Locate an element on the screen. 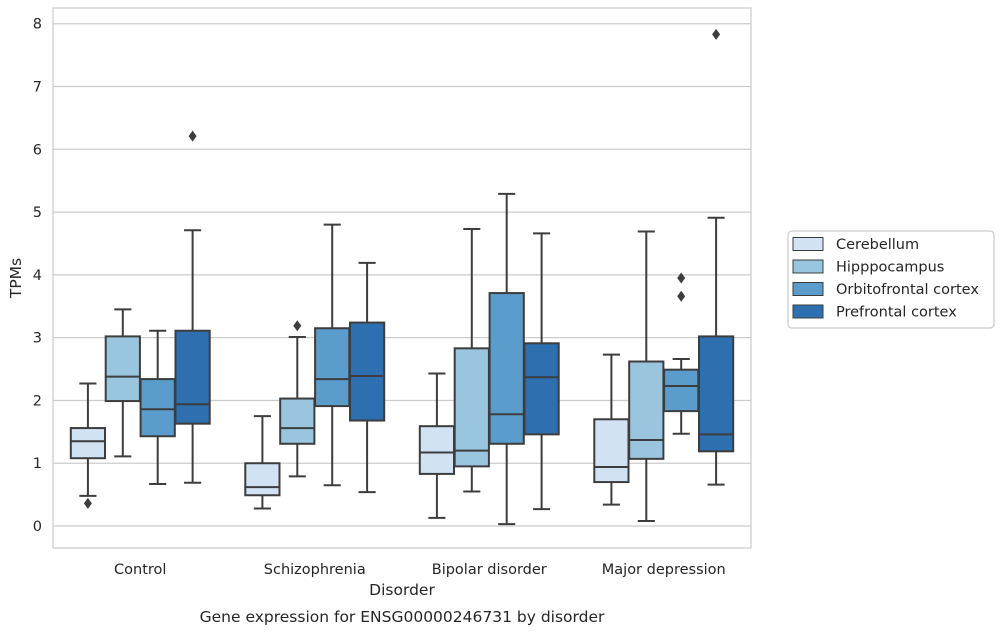 The height and width of the screenshot is (634, 1003). y-axis-label: TPMs is located at coordinates (16, 278).